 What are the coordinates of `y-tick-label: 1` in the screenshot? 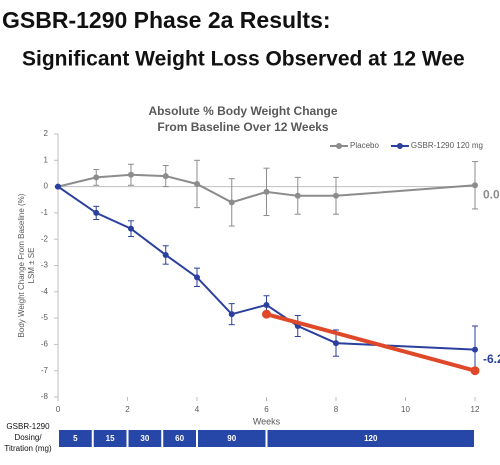 It's located at (46, 159).